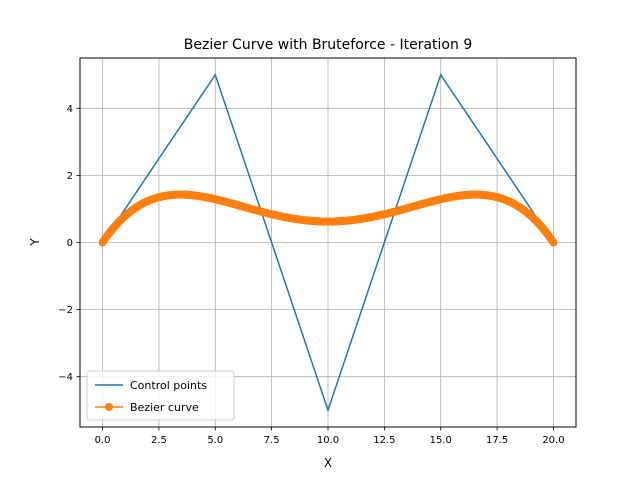 The width and height of the screenshot is (640, 480). I want to click on x-tick-label: 0.0, so click(103, 440).